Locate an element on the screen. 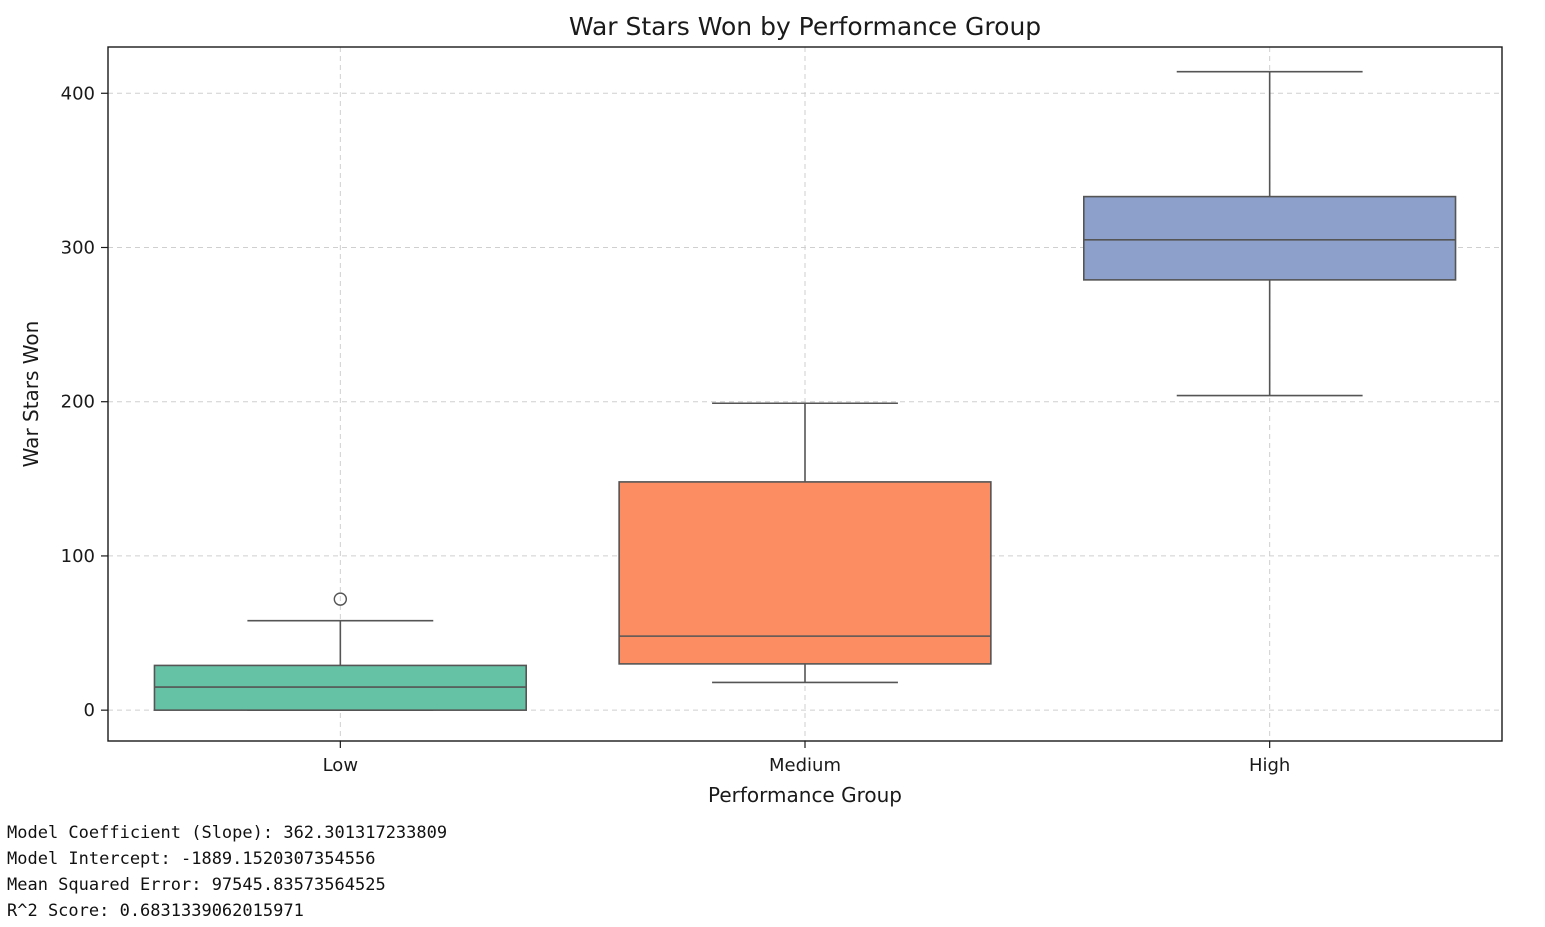  box-medium is located at coordinates (805, 543).